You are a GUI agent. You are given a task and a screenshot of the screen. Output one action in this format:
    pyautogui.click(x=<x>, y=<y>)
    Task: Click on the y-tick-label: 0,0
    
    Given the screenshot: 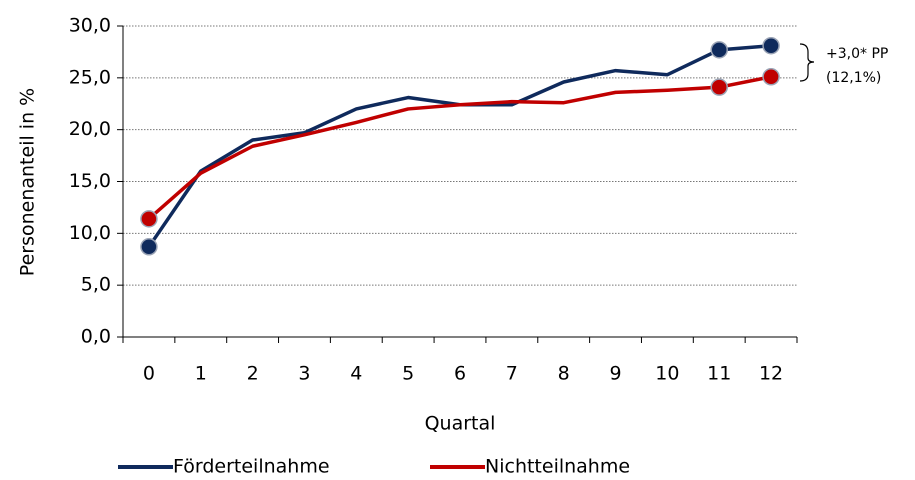 What is the action you would take?
    pyautogui.click(x=96, y=337)
    